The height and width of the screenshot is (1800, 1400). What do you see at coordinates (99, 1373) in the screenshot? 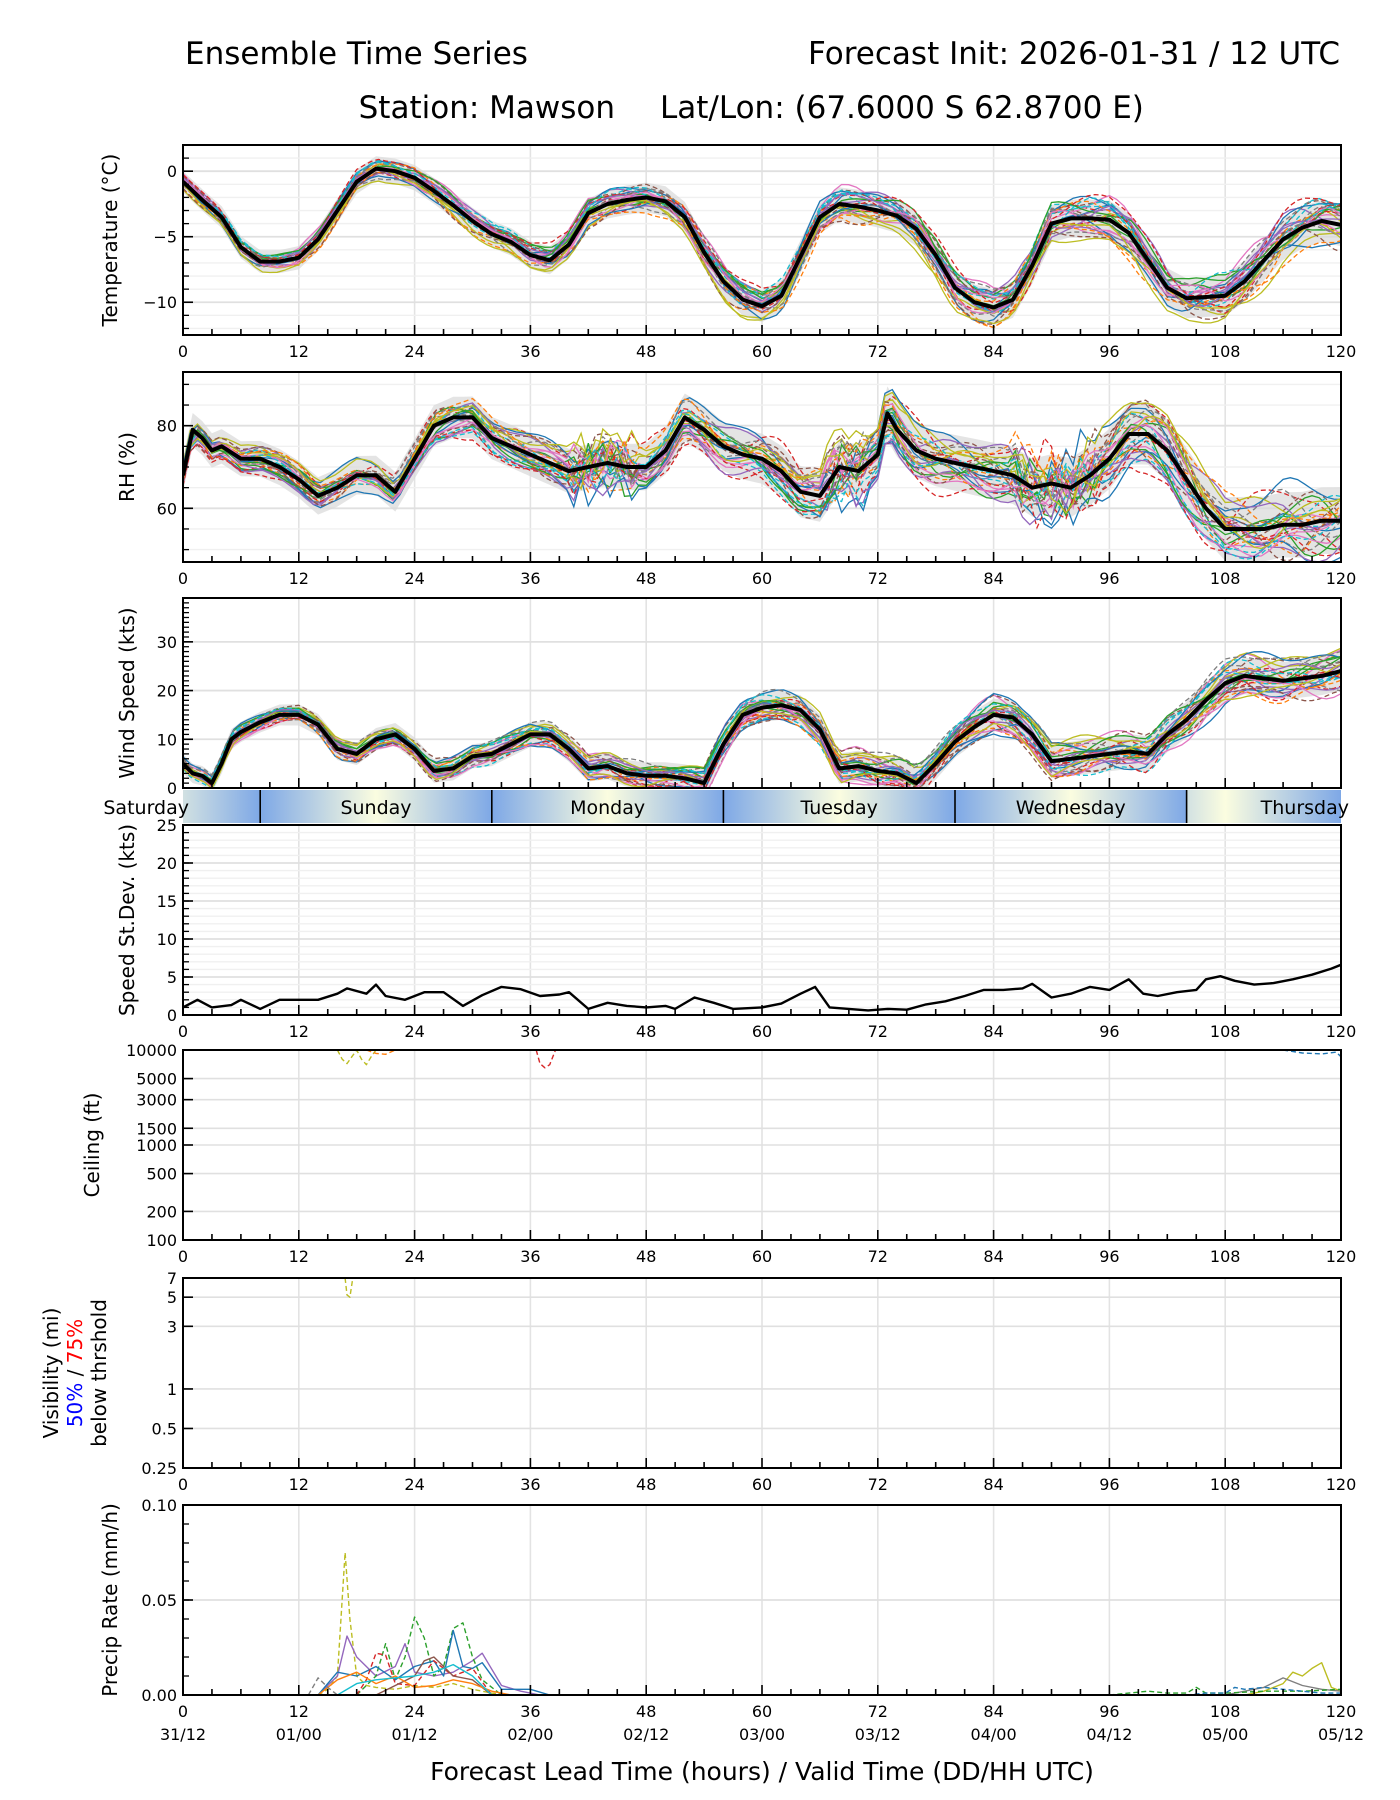
I see `y-axis-label-threshold: below thrshold` at bounding box center [99, 1373].